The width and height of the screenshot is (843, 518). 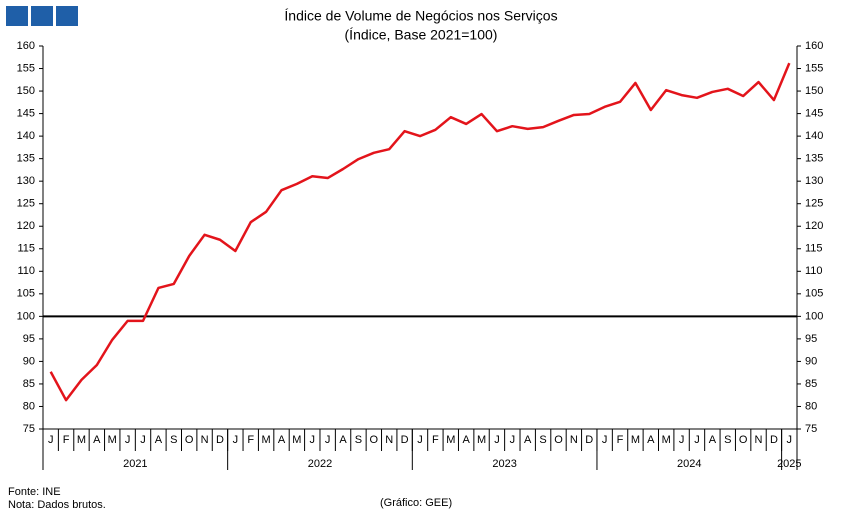 What do you see at coordinates (814, 181) in the screenshot?
I see `y2-tick-label: 130` at bounding box center [814, 181].